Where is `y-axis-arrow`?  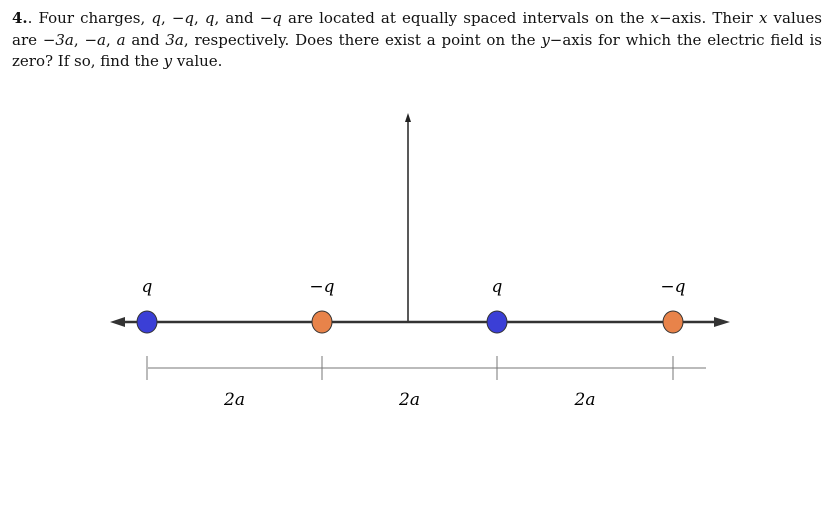
y-axis-arrow is located at coordinates (408, 117).